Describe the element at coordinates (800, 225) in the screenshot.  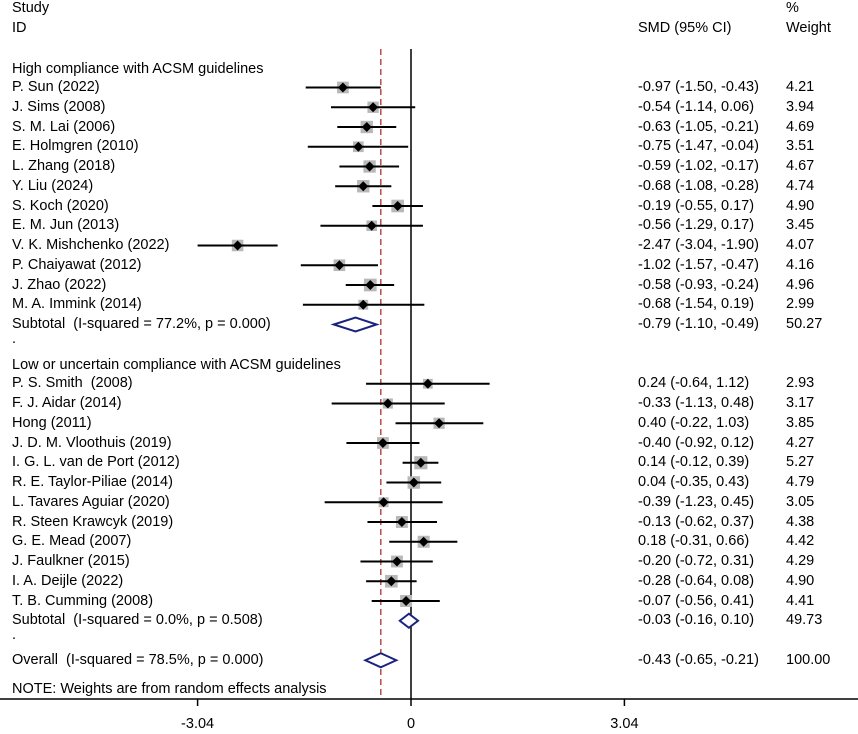
I see `study-weight-text: 3.45` at that location.